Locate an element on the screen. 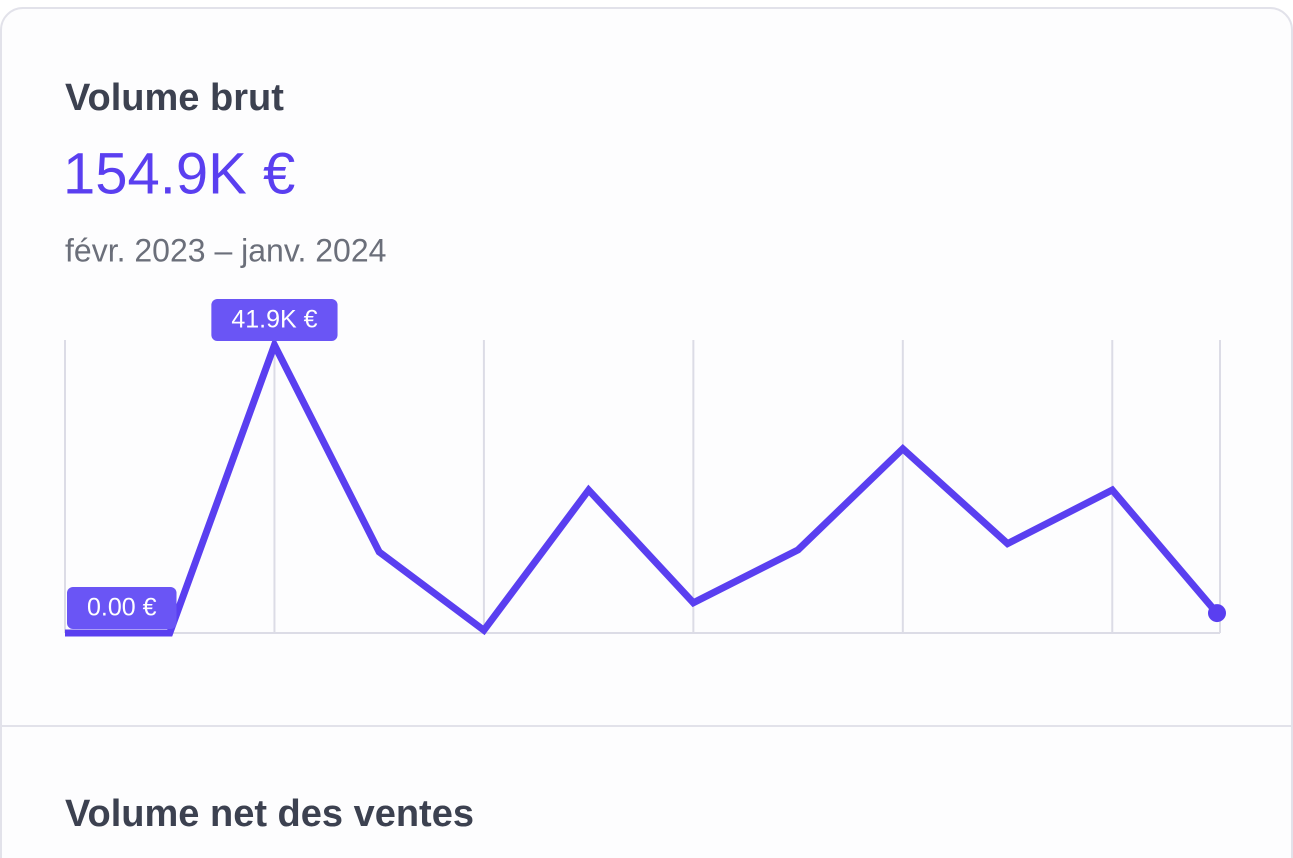 This screenshot has width=1293, height=858. card-title: Volume brut is located at coordinates (174, 98).